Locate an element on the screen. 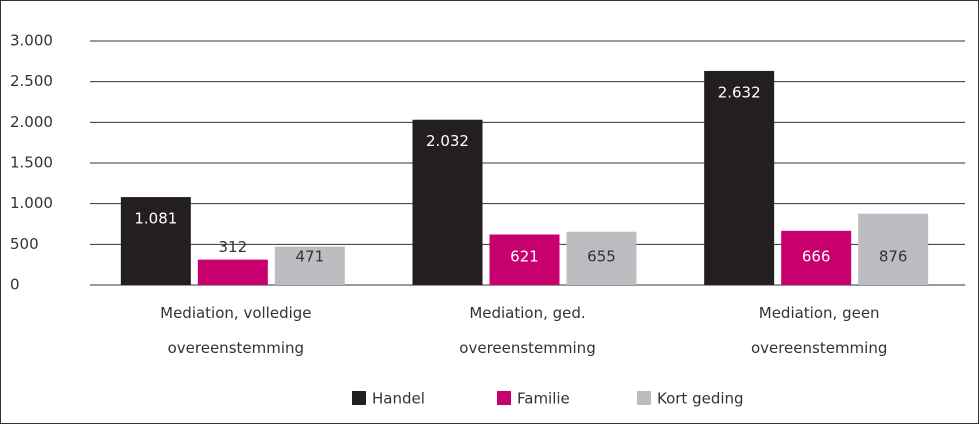  x-tick-label: Mediation, ged. overeenstemming is located at coordinates (527, 330).